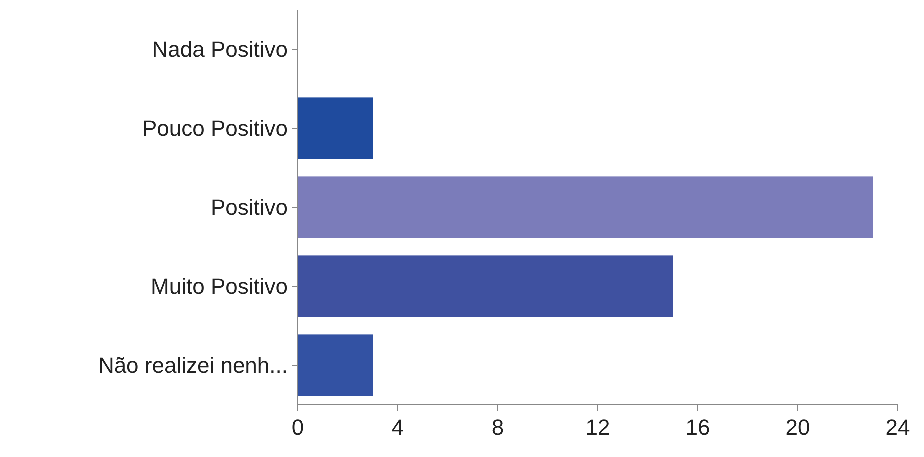 Image resolution: width=924 pixels, height=457 pixels. What do you see at coordinates (898, 427) in the screenshot?
I see `x-tick-label: 24` at bounding box center [898, 427].